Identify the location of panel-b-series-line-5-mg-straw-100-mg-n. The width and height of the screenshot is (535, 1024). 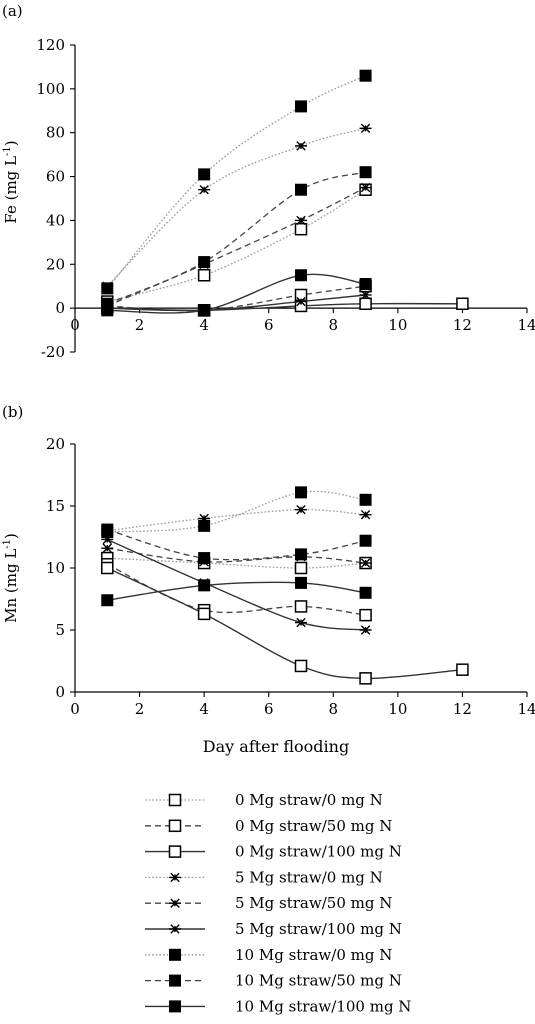
(236, 584).